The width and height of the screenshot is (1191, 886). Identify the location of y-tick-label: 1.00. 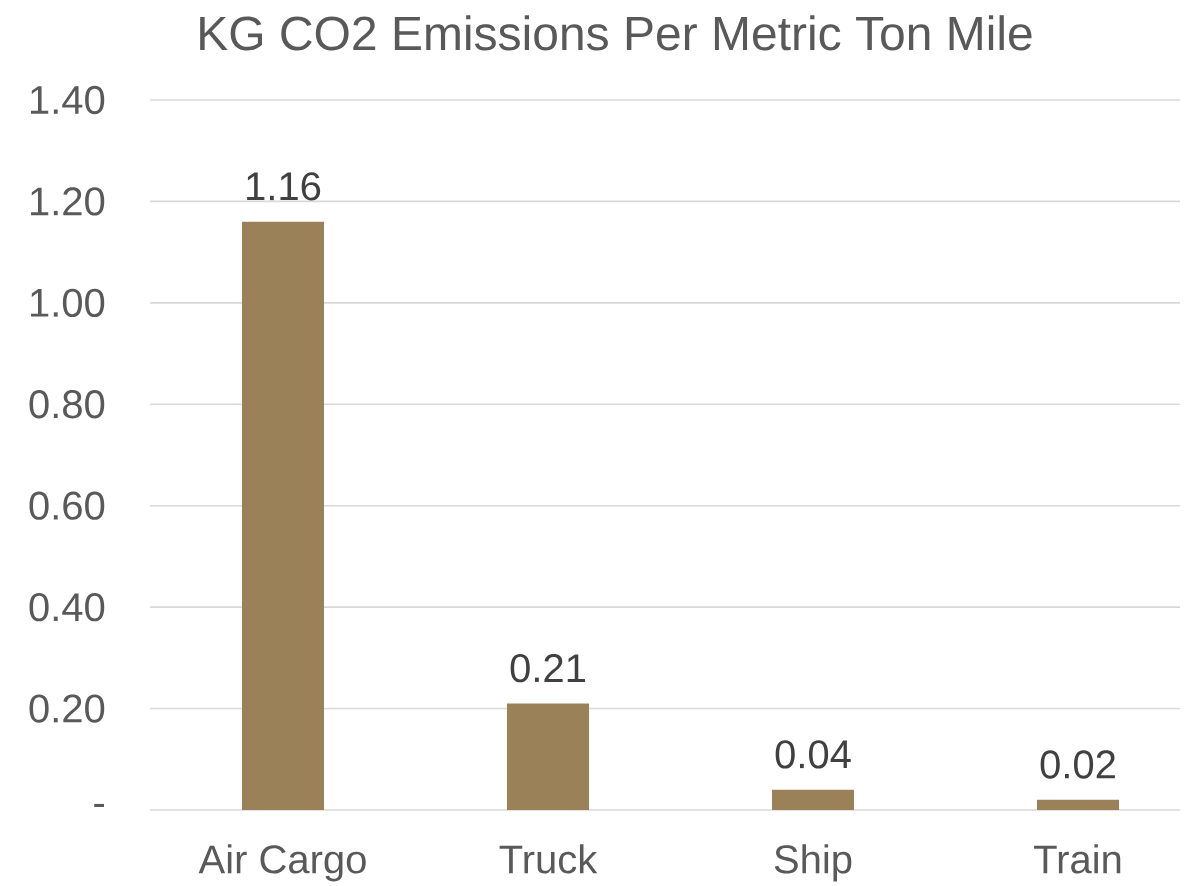
(67, 303).